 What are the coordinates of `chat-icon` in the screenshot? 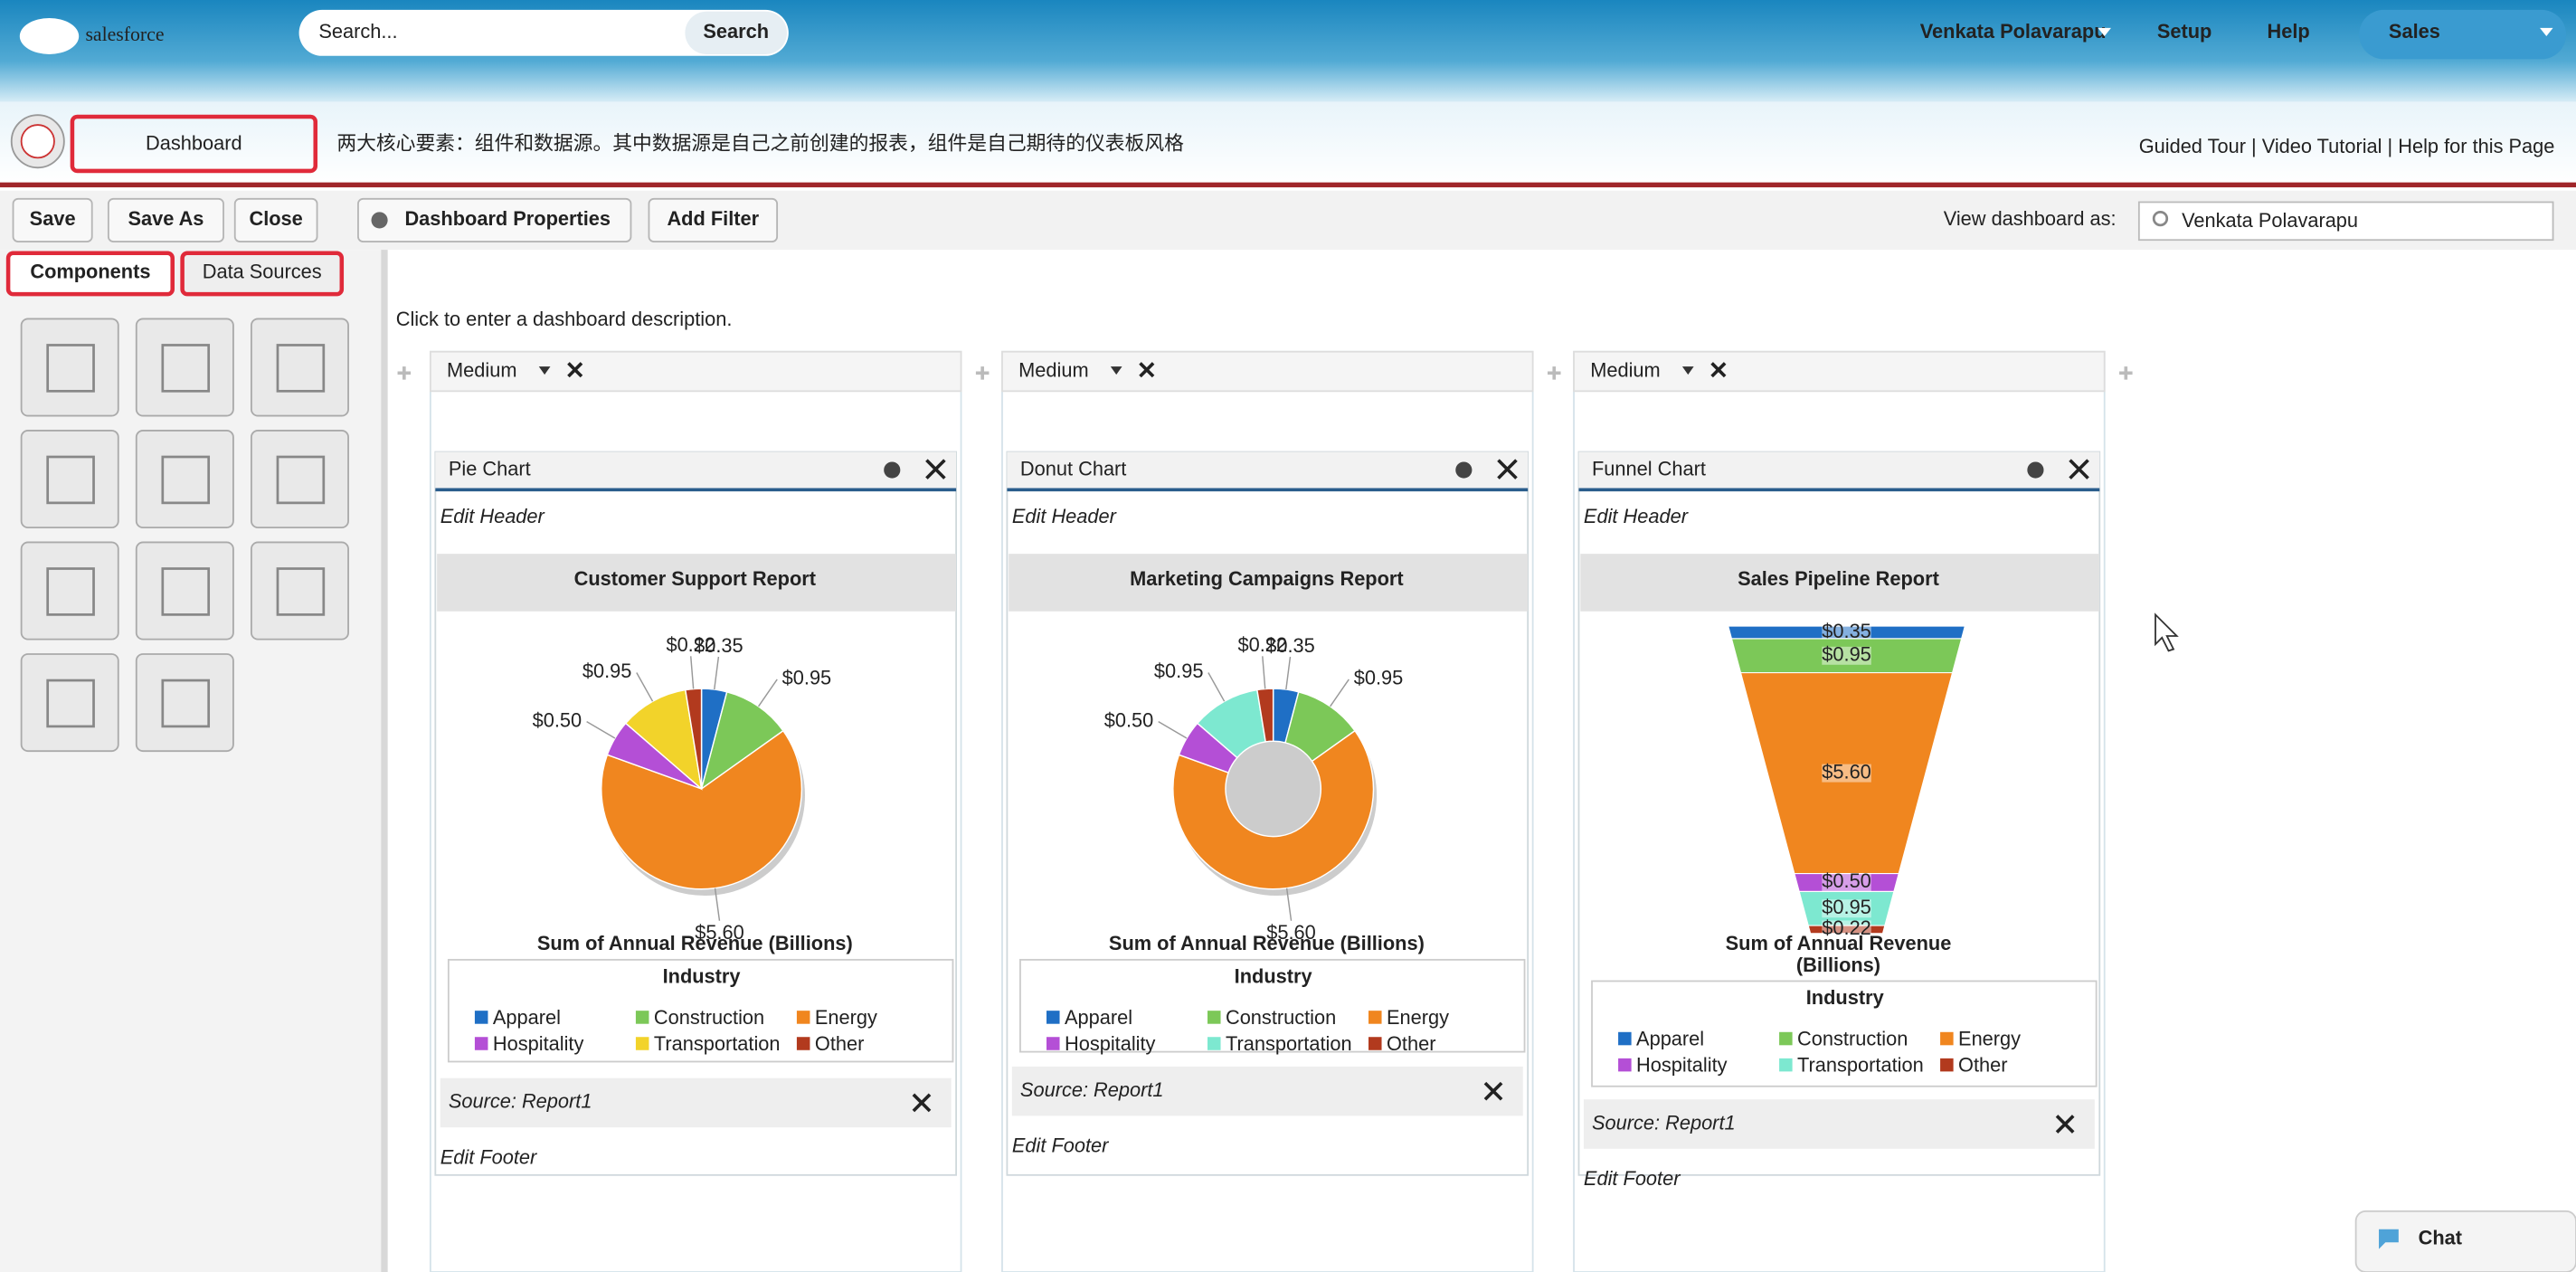 It's located at (2389, 1239).